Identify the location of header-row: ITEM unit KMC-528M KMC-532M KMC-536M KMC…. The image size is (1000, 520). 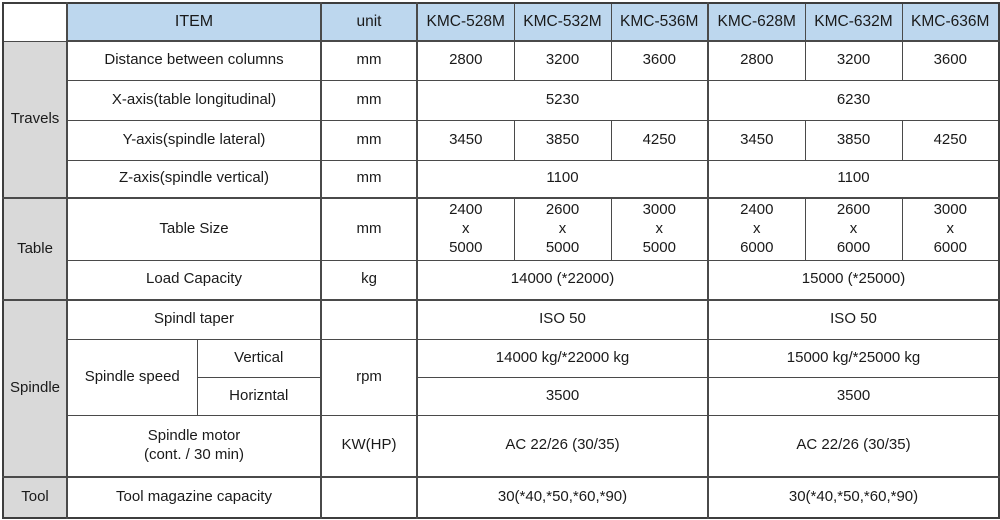
(501, 22).